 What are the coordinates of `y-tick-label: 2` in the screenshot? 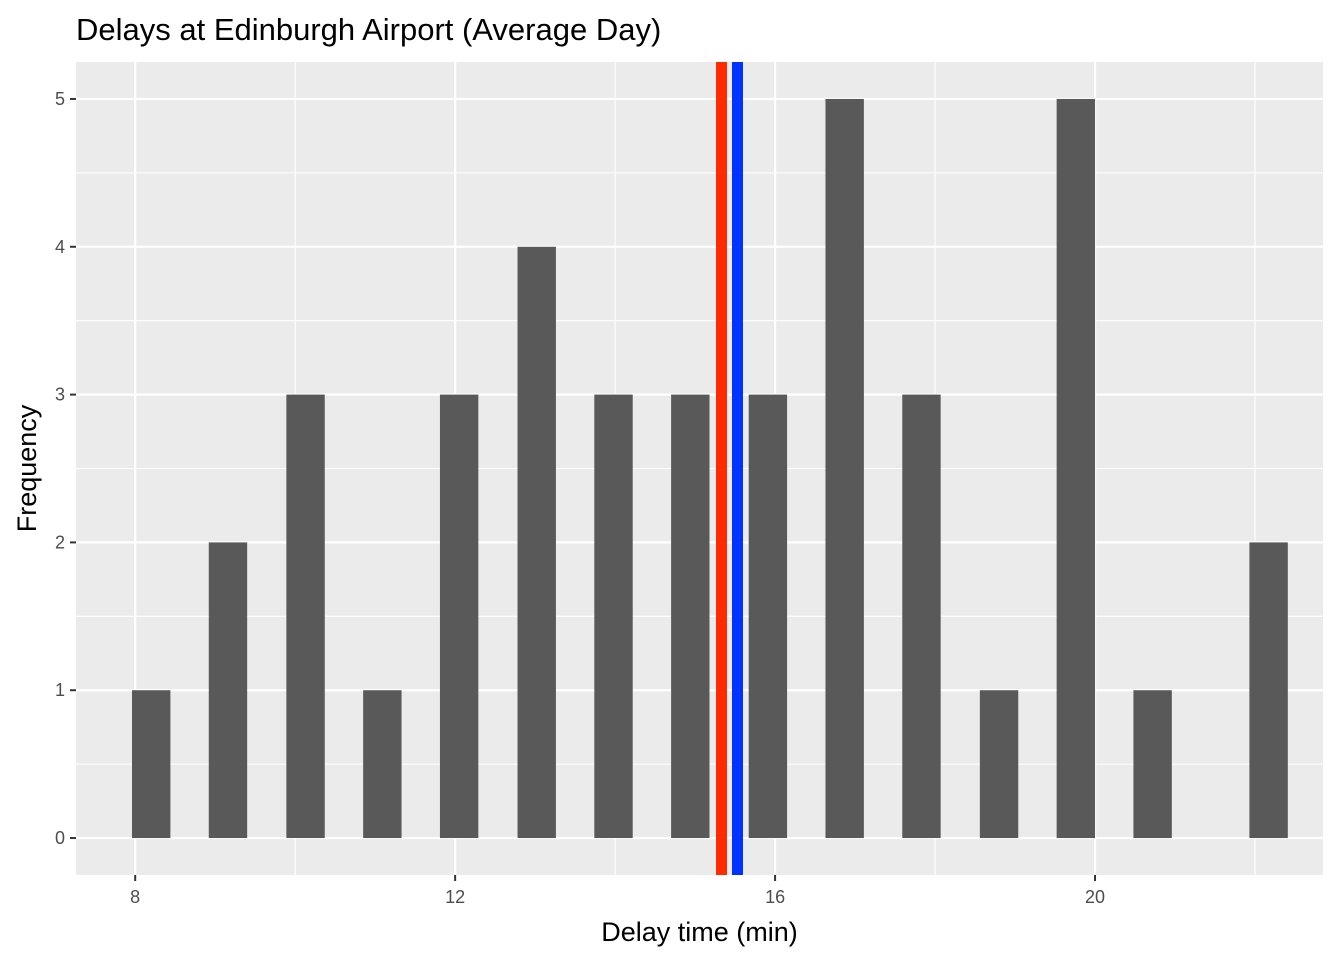 It's located at (60, 542).